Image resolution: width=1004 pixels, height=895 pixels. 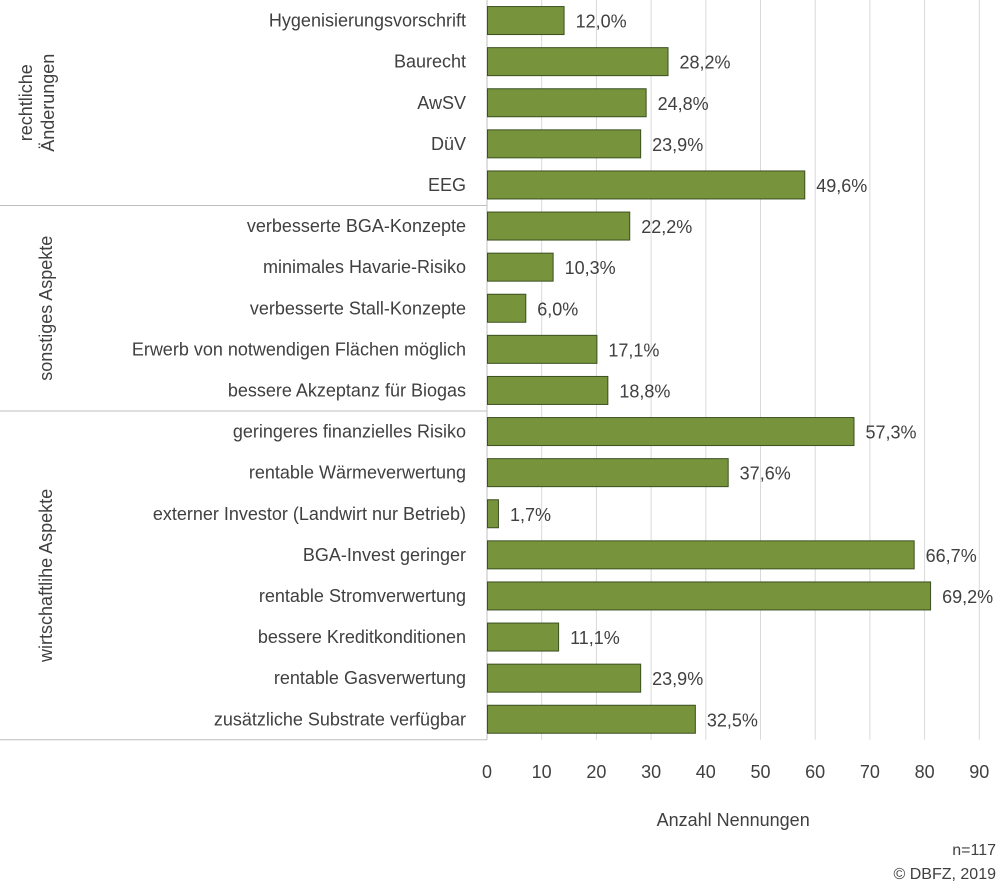 I want to click on category-label: bessere Kreditkonditionen, so click(x=362, y=637).